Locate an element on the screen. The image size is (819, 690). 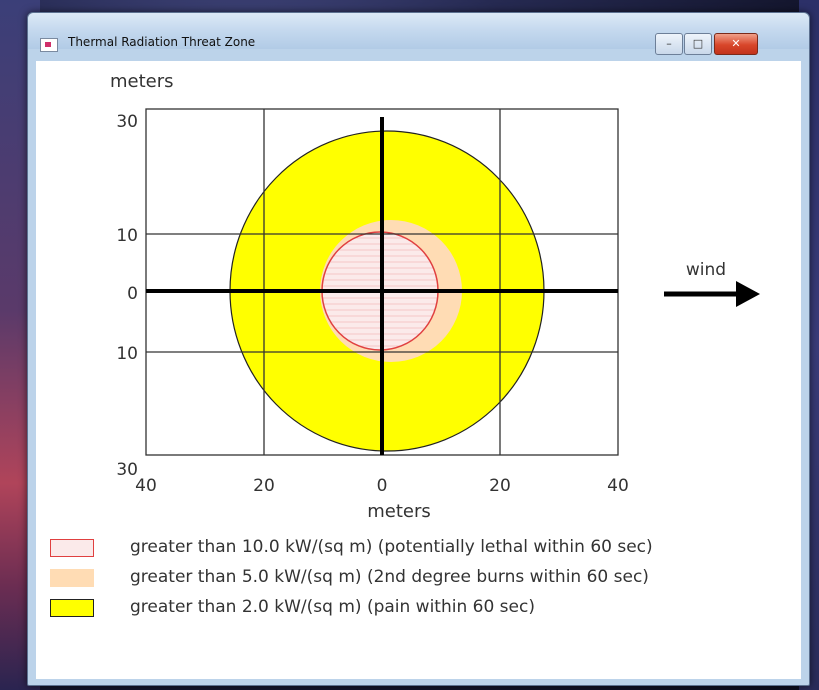
legend-swatch-pain is located at coordinates (72, 608).